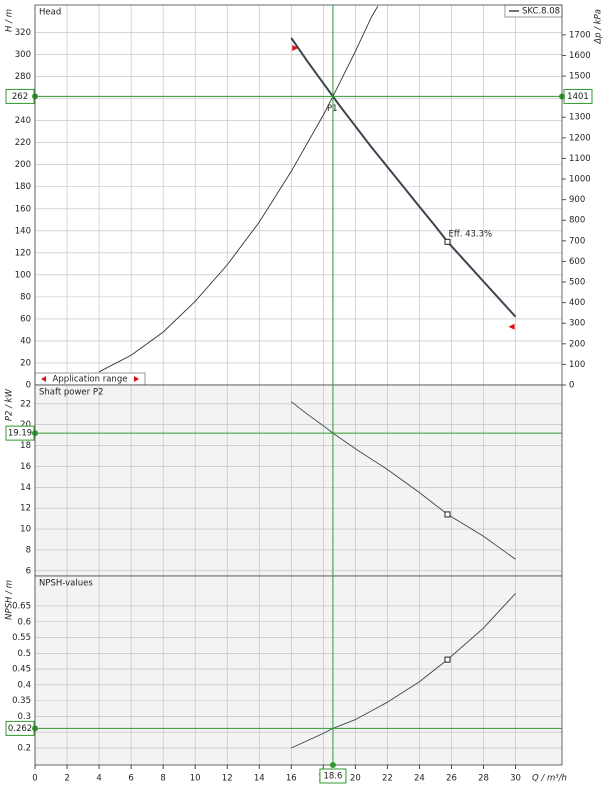 This screenshot has height=796, width=605. What do you see at coordinates (577, 221) in the screenshot?
I see `y2-tick-label: 800` at bounding box center [577, 221].